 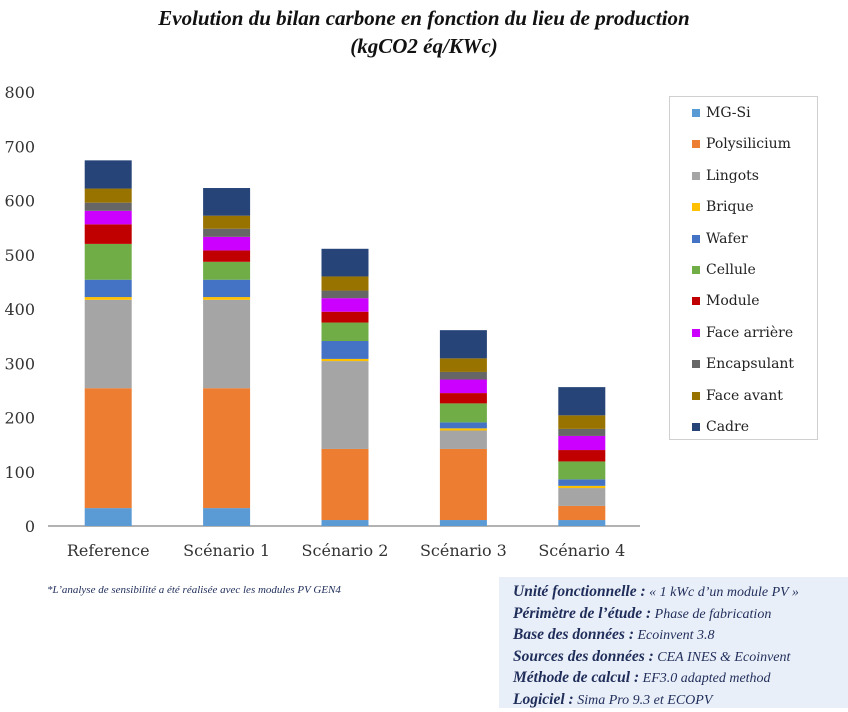 What do you see at coordinates (579, 591) in the screenshot?
I see `info-label: Unité fonctionnelle :` at bounding box center [579, 591].